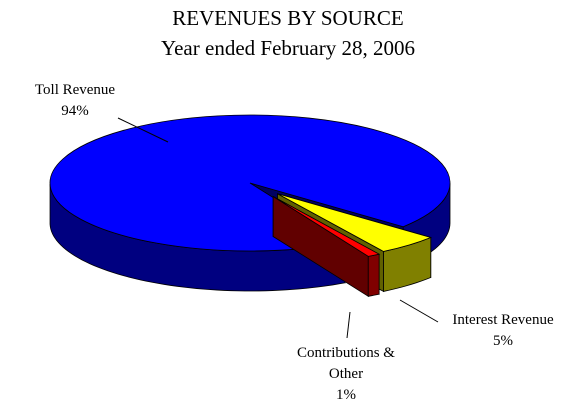 The height and width of the screenshot is (408, 576). I want to click on pie-slice, so click(326, 246).